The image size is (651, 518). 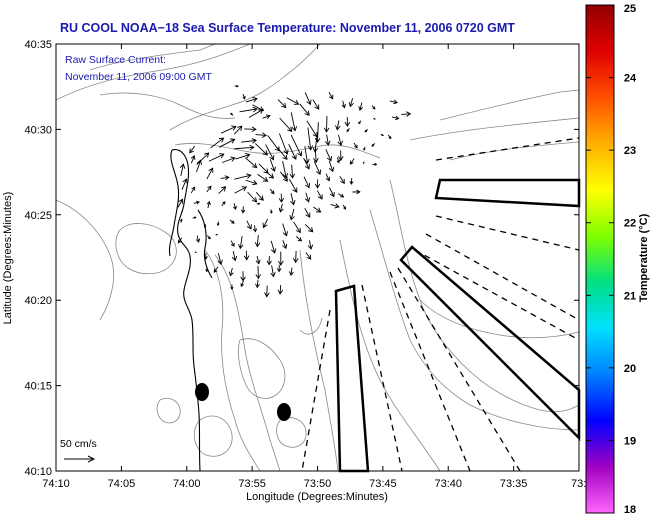 What do you see at coordinates (252, 484) in the screenshot?
I see `x-tick-label: 73:55` at bounding box center [252, 484].